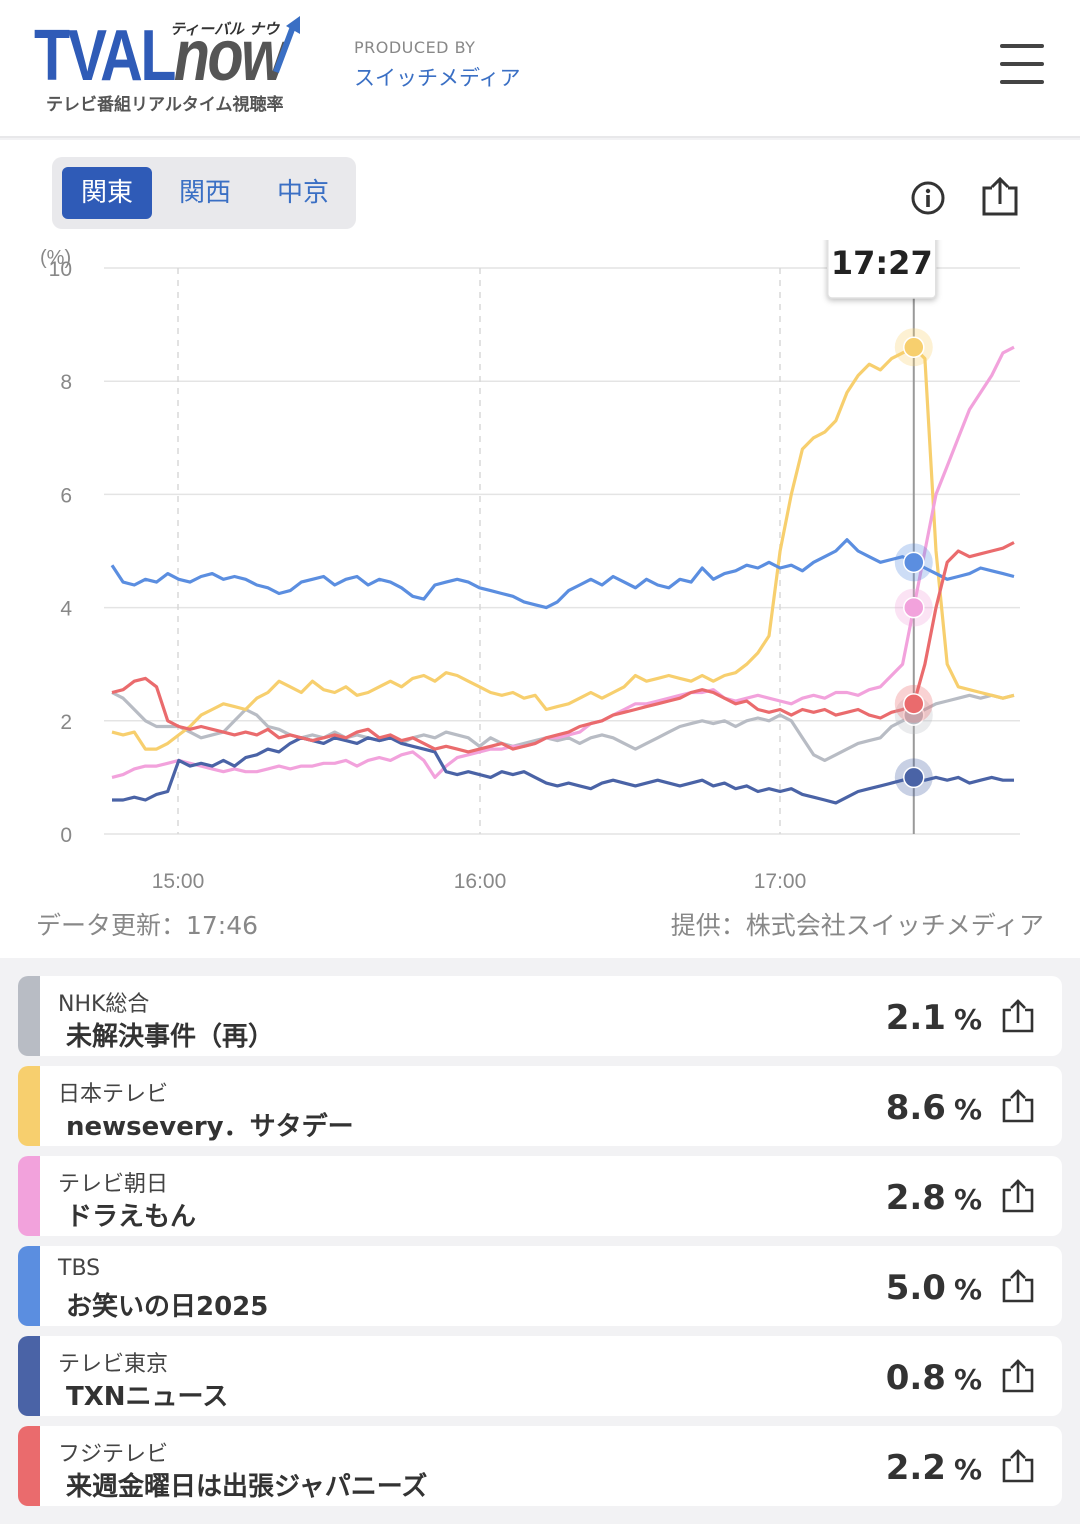  What do you see at coordinates (540, 1016) in the screenshot?
I see `channel-row: NHK総合 未解決事件（再） 2.1%` at bounding box center [540, 1016].